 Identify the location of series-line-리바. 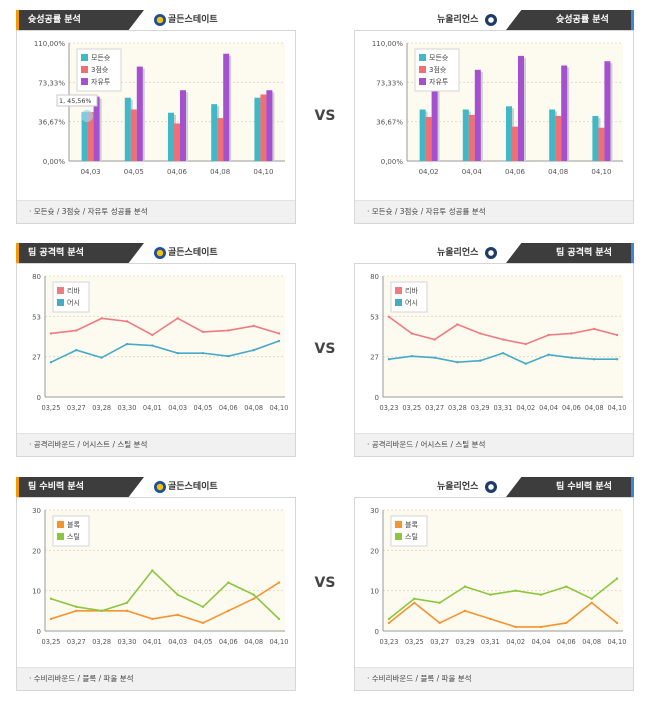
(165, 326).